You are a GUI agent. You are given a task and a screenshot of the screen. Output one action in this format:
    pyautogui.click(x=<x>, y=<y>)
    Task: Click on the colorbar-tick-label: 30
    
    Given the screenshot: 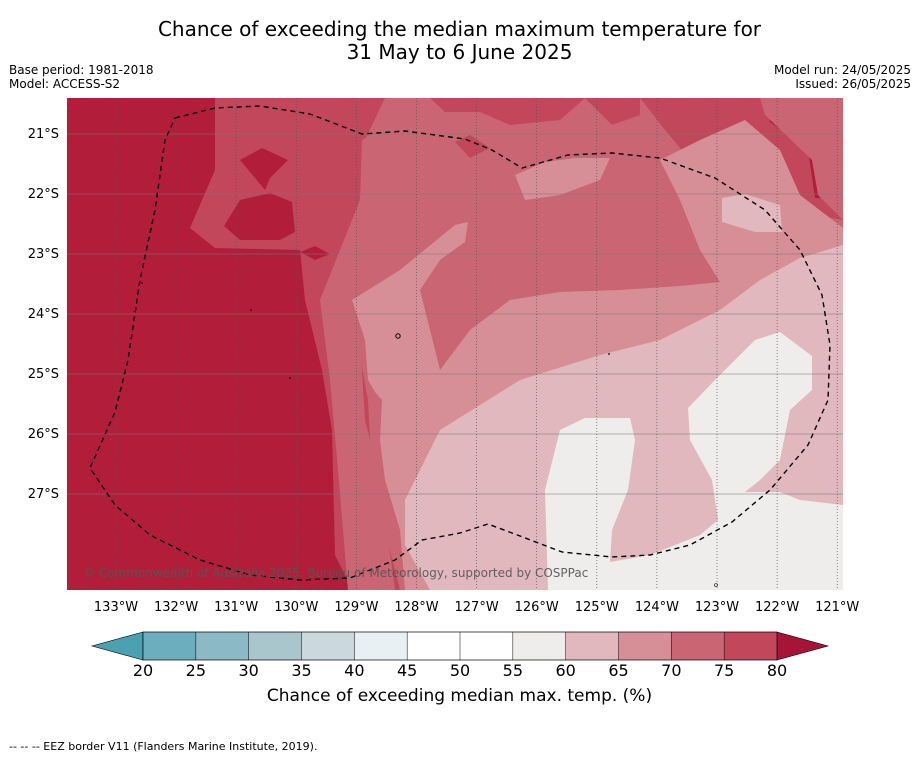 What is the action you would take?
    pyautogui.click(x=248, y=670)
    